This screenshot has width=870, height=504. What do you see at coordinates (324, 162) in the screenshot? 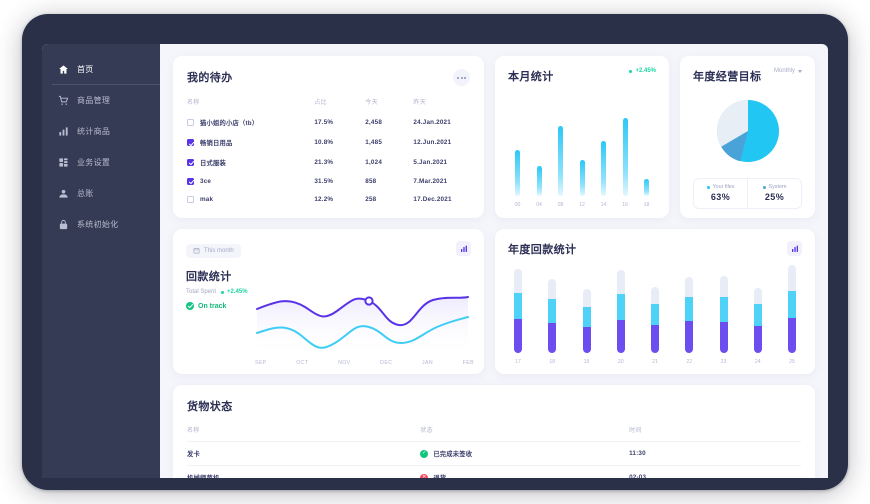
I see `row-ratio: 21.3%` at bounding box center [324, 162].